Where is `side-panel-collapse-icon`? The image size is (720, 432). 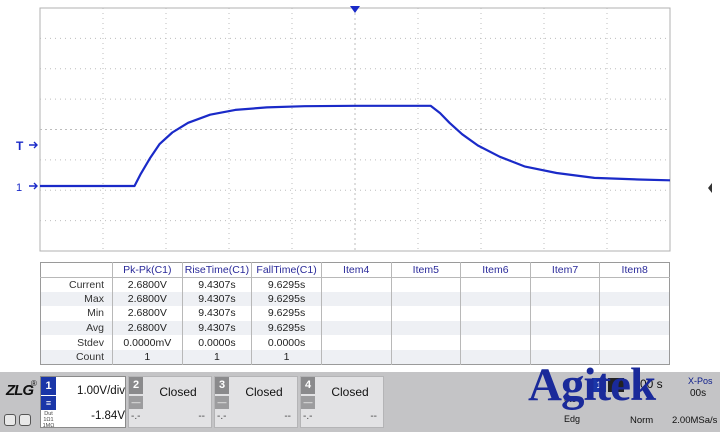 side-panel-collapse-icon is located at coordinates (710, 188).